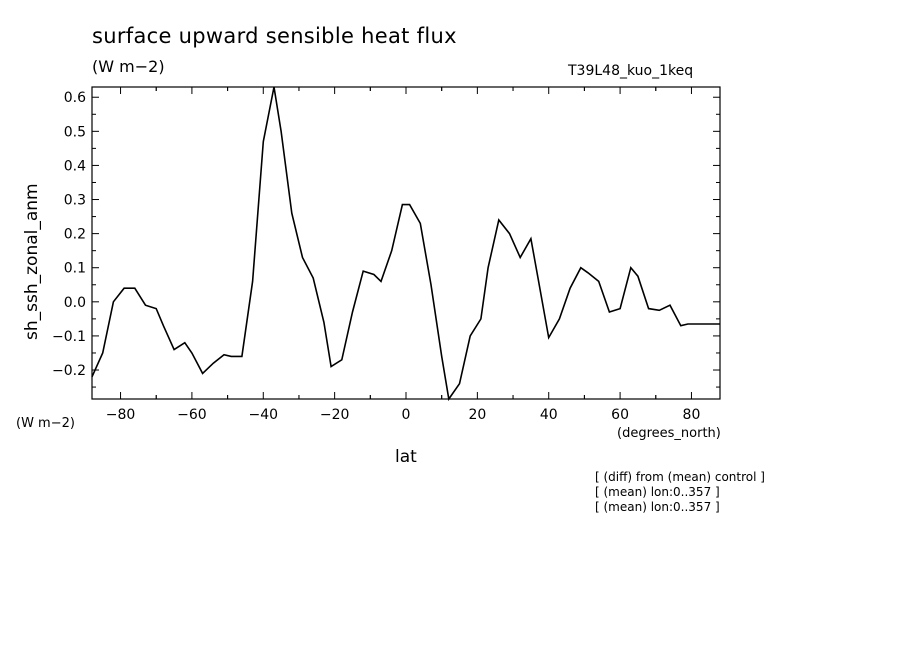 This screenshot has height=654, width=904. Describe the element at coordinates (75, 269) in the screenshot. I see `y-tick-label: 0.1` at that location.